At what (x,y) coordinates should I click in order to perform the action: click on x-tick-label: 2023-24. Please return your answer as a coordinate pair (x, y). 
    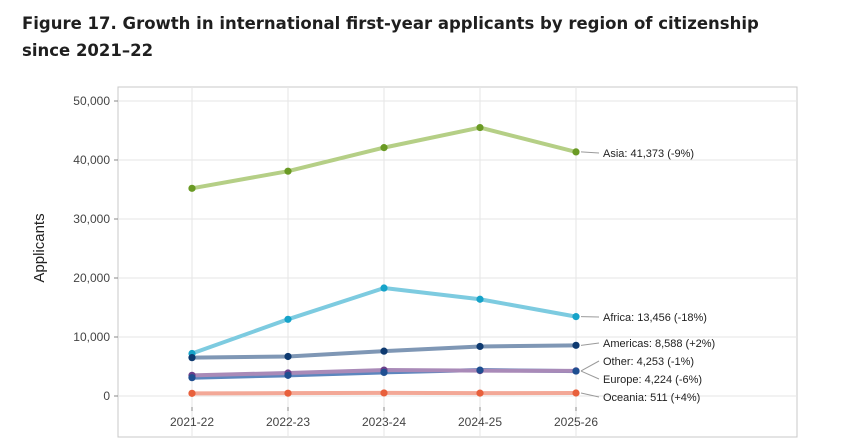
    Looking at the image, I should click on (384, 422).